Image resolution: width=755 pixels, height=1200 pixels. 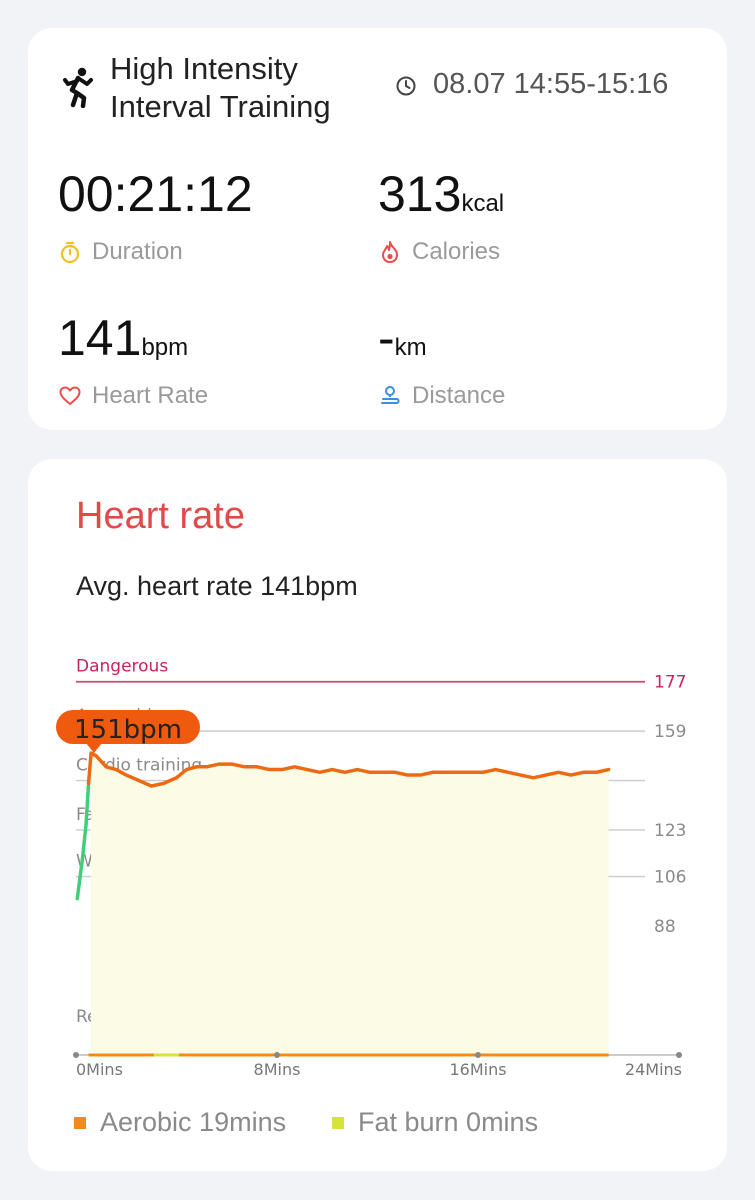 What do you see at coordinates (220, 87) in the screenshot?
I see `workout-title: High Intensity Interval Training` at bounding box center [220, 87].